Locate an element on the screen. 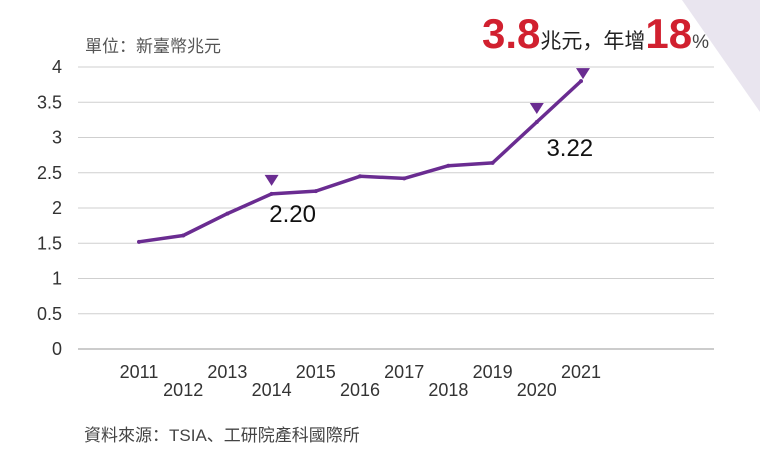 The width and height of the screenshot is (760, 460). headline: 3.8兆元，年增18% is located at coordinates (595, 34).